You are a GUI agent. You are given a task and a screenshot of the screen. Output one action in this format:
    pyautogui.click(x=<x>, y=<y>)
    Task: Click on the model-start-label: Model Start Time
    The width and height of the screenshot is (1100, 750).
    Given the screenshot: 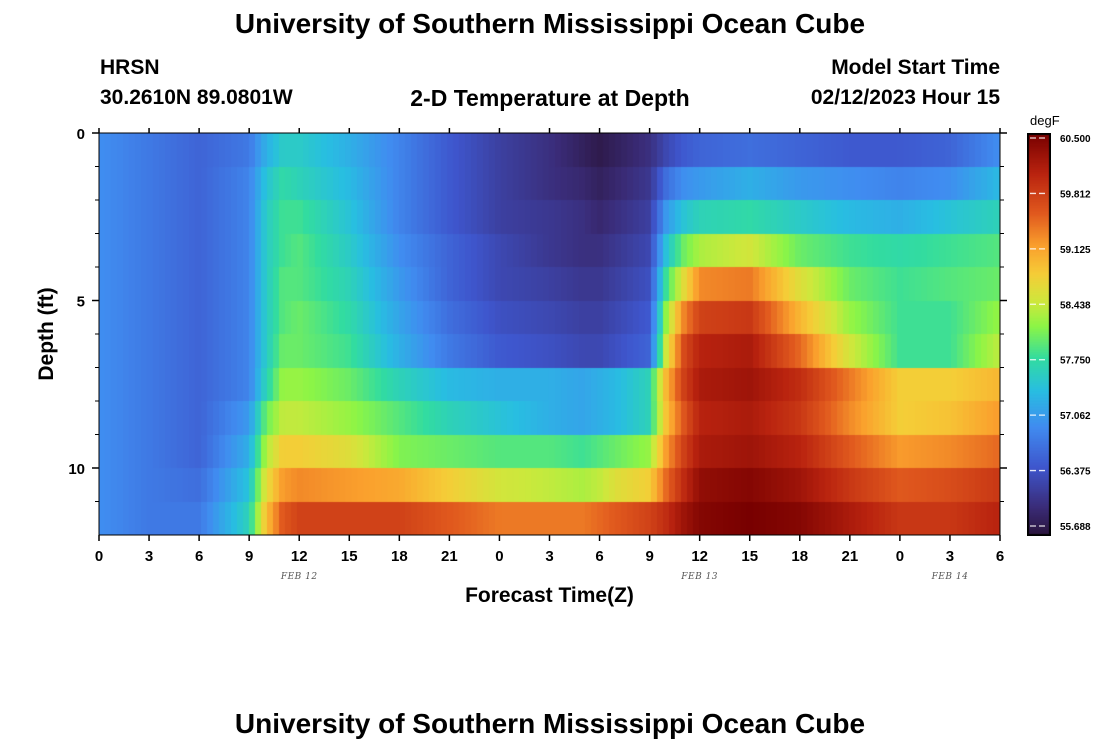 What is the action you would take?
    pyautogui.click(x=915, y=67)
    